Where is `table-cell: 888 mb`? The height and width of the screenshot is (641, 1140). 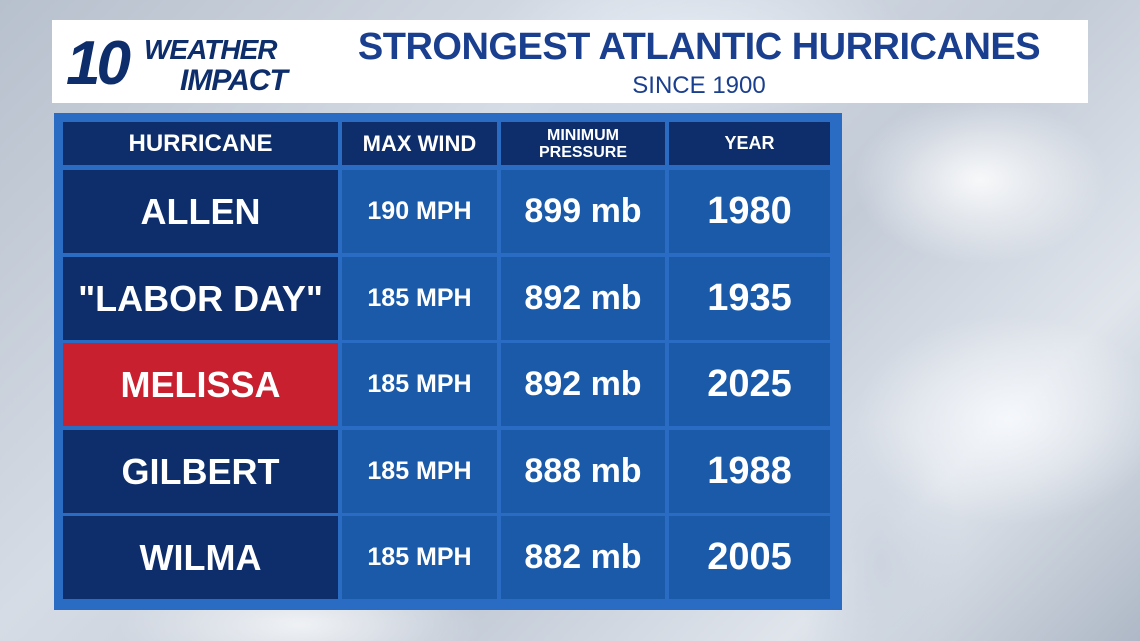 table-cell: 888 mb is located at coordinates (583, 471).